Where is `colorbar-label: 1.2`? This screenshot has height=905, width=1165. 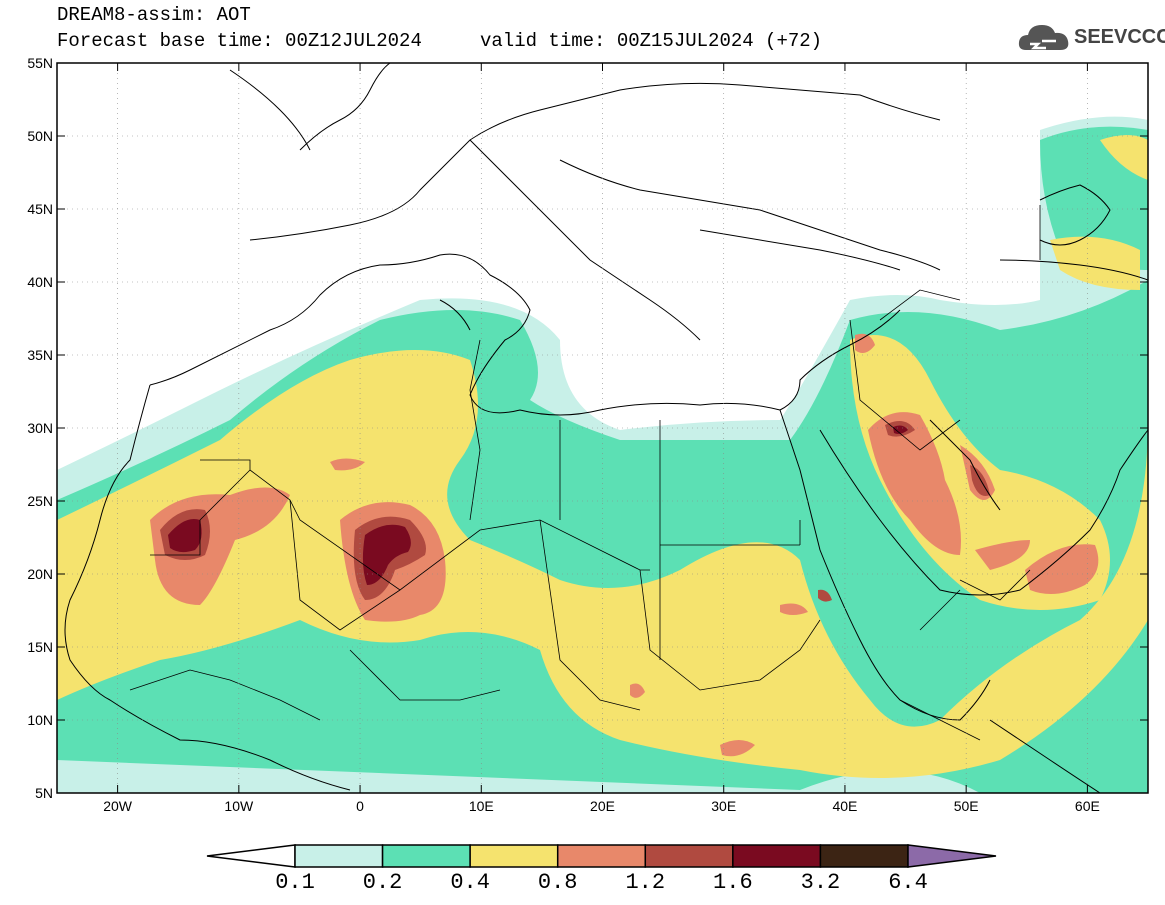 colorbar-label: 1.2 is located at coordinates (645, 882).